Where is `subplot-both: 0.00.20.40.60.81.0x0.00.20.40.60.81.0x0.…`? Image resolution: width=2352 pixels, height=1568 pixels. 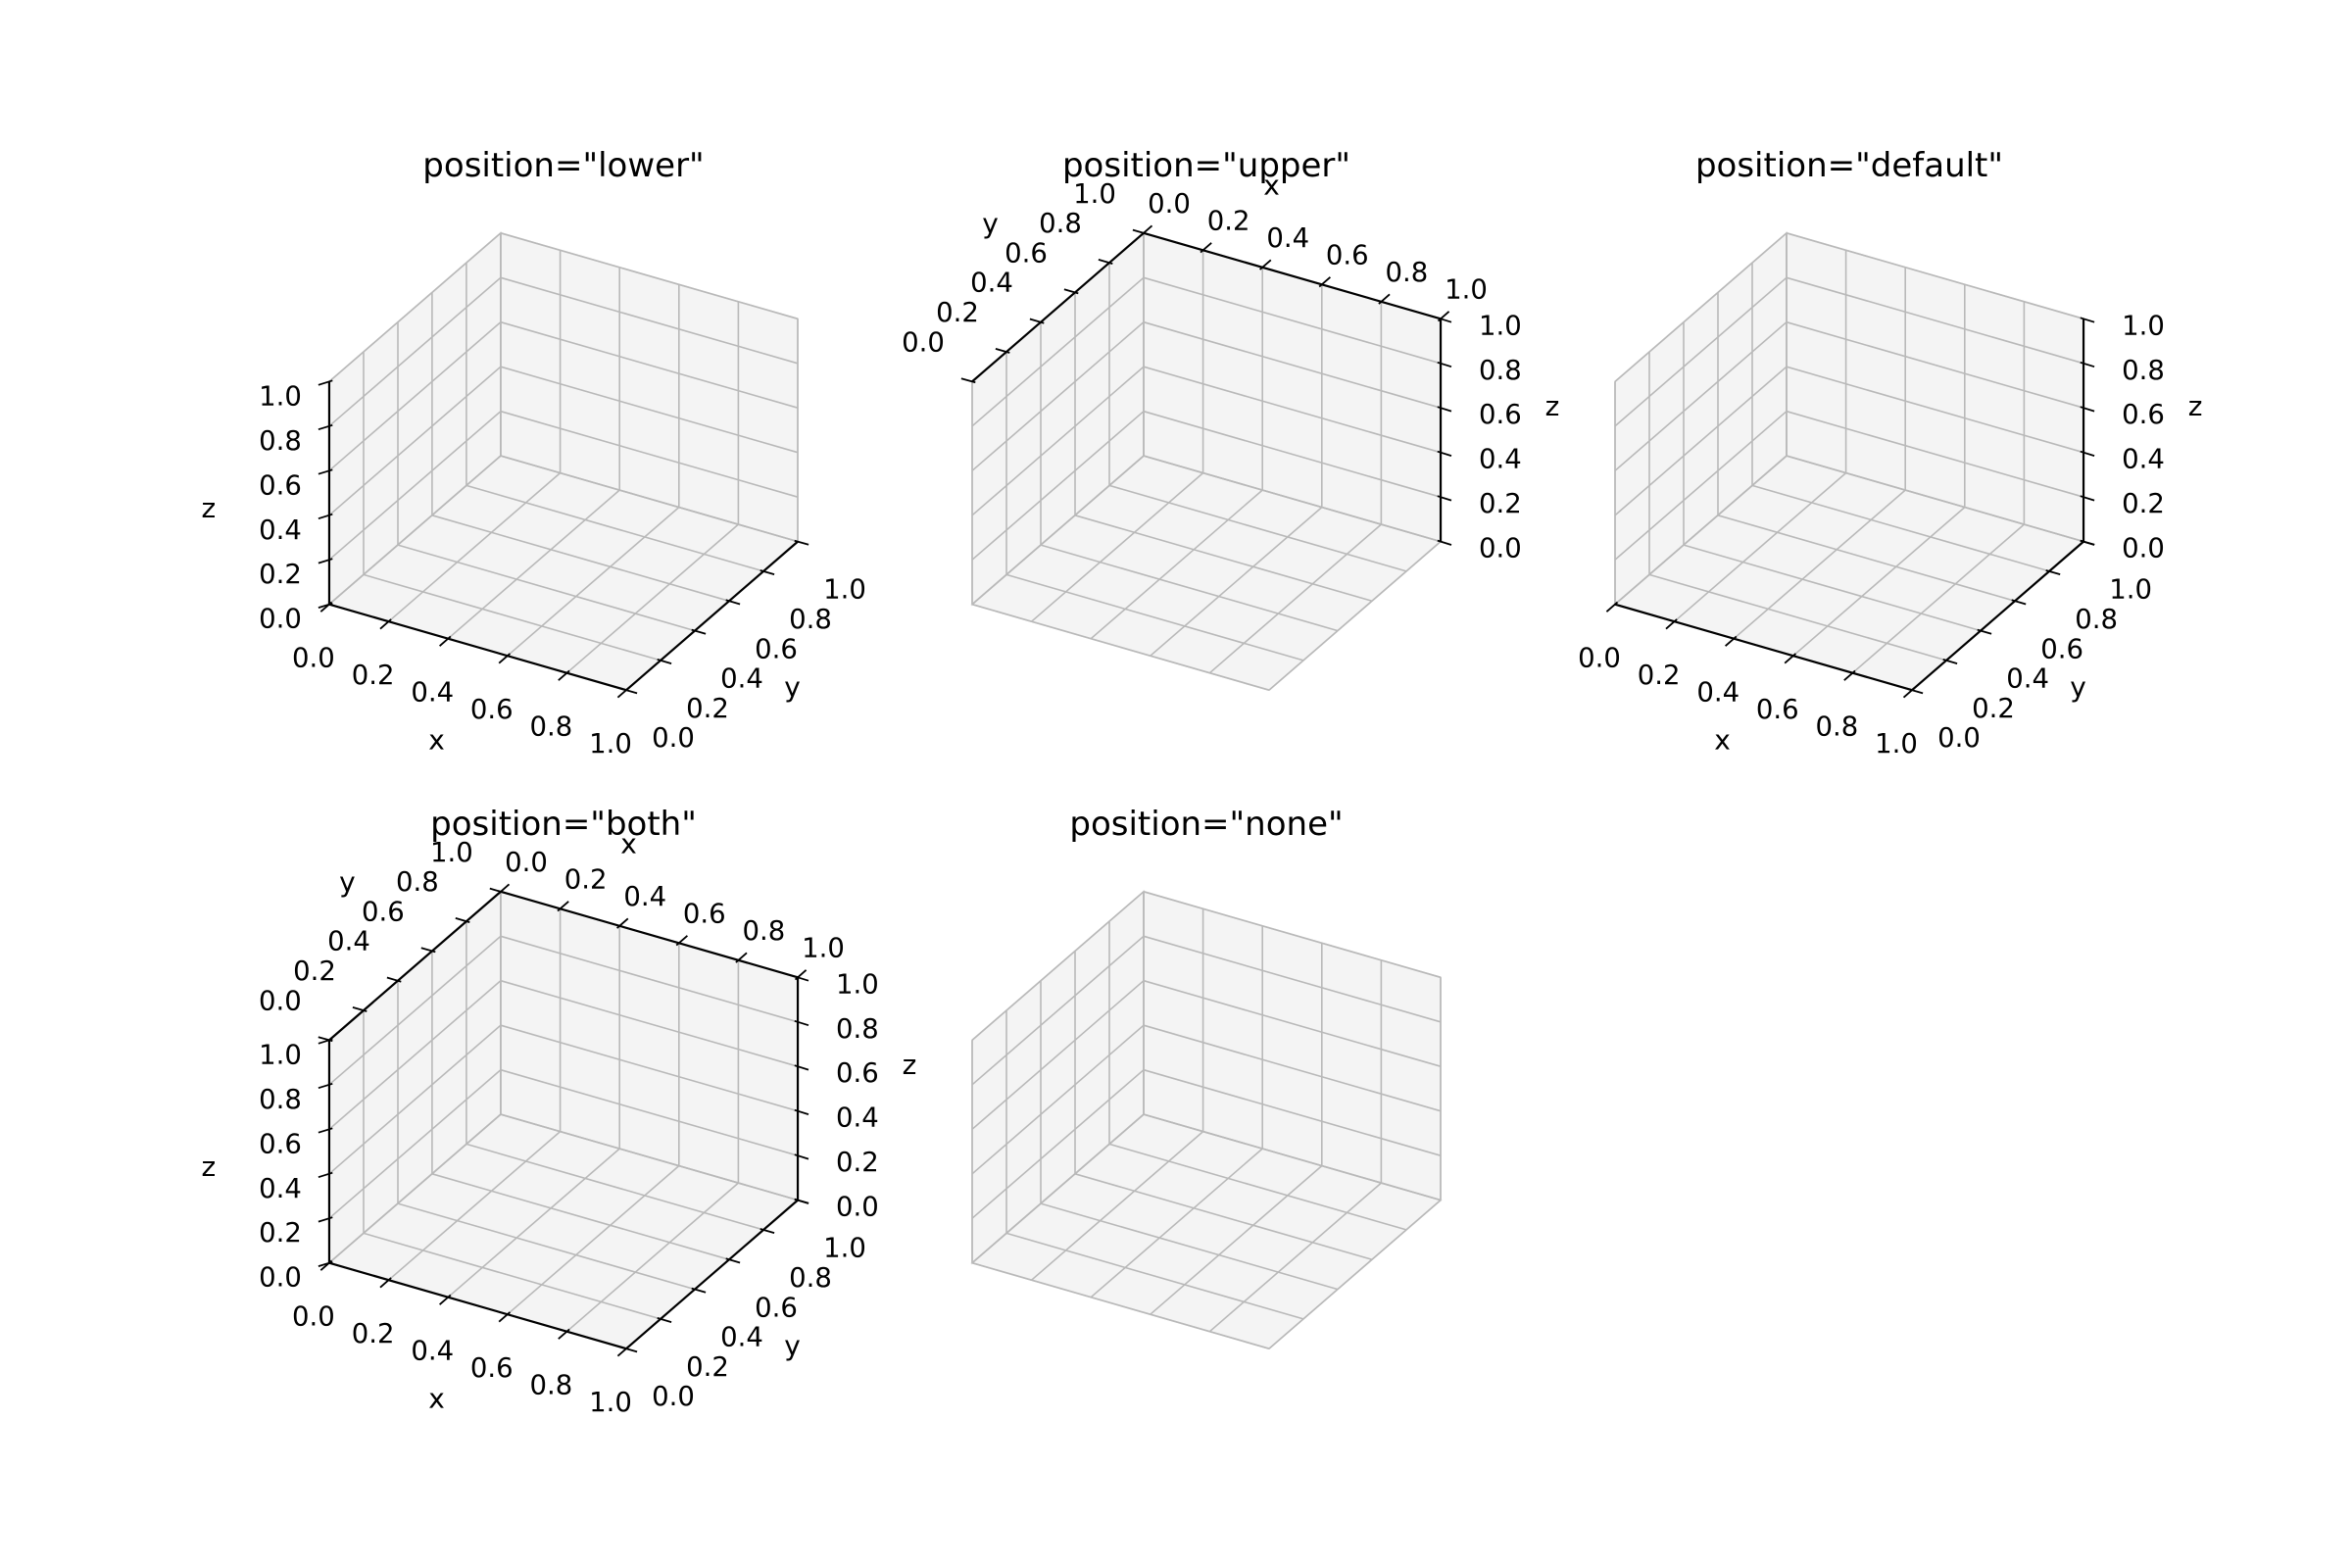 subplot-both: 0.00.20.40.60.81.0x0.00.20.40.60.81.0x0.… is located at coordinates (559, 1123).